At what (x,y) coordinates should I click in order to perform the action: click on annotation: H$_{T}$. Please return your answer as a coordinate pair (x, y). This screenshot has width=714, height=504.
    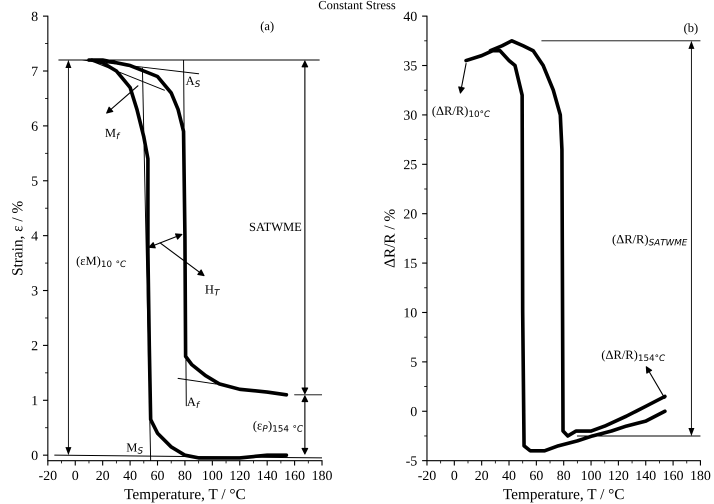
    Looking at the image, I should click on (212, 290).